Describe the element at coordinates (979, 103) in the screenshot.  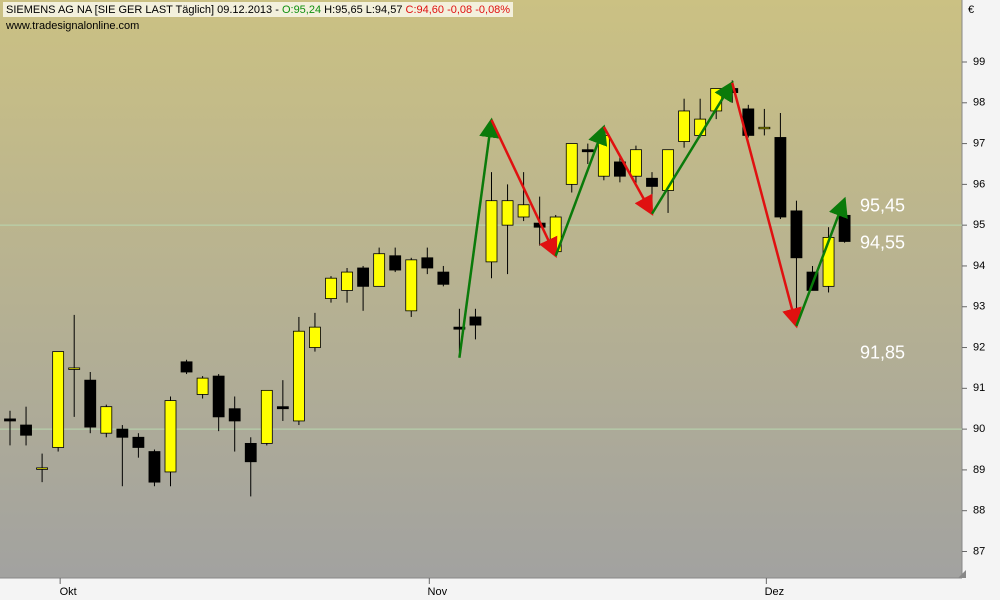
I see `y-tick-label: 98` at that location.